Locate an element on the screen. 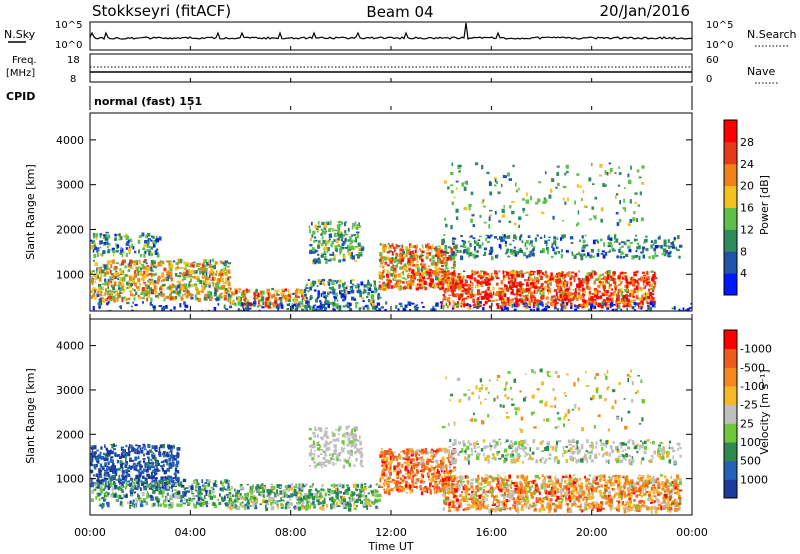 The height and width of the screenshot is (554, 800). y-tick-label: 1000 is located at coordinates (70, 274).